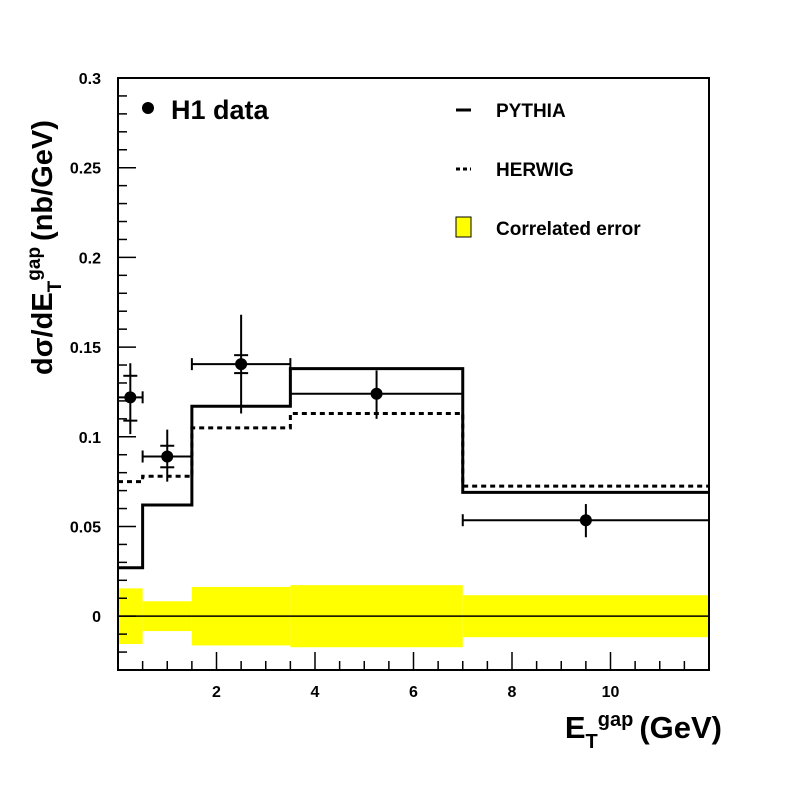  I want to click on legend-herwig-label: HERWIG, so click(535, 170).